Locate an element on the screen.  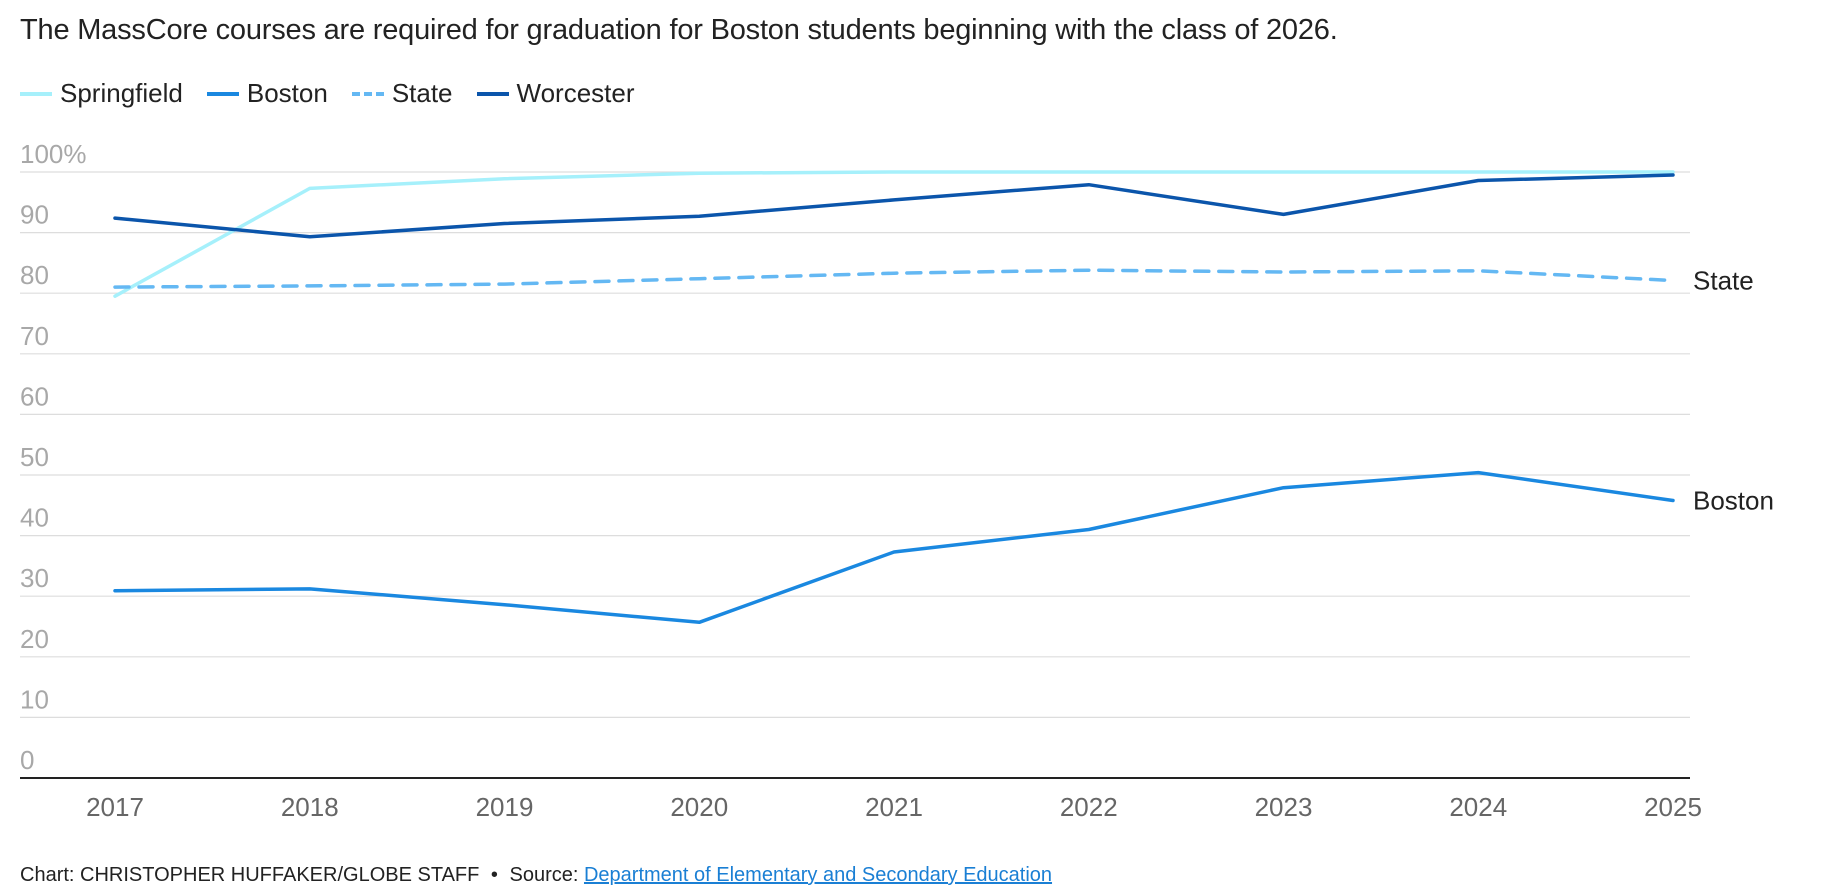
legend-item-springfield: Springfield is located at coordinates (101, 93).